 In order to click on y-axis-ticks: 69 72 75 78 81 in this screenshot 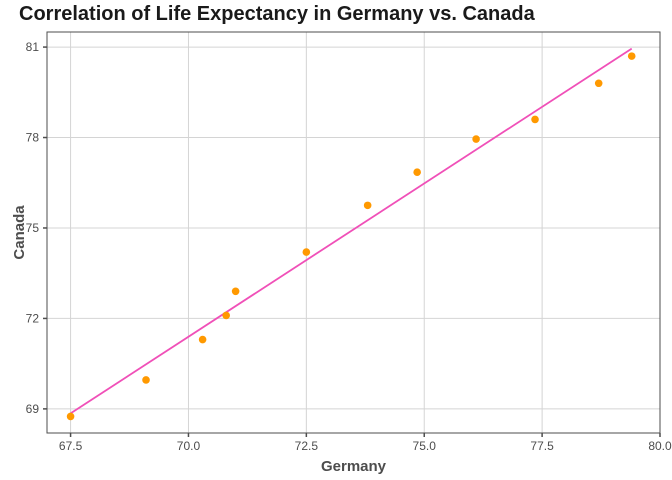, I will do `click(36, 228)`.